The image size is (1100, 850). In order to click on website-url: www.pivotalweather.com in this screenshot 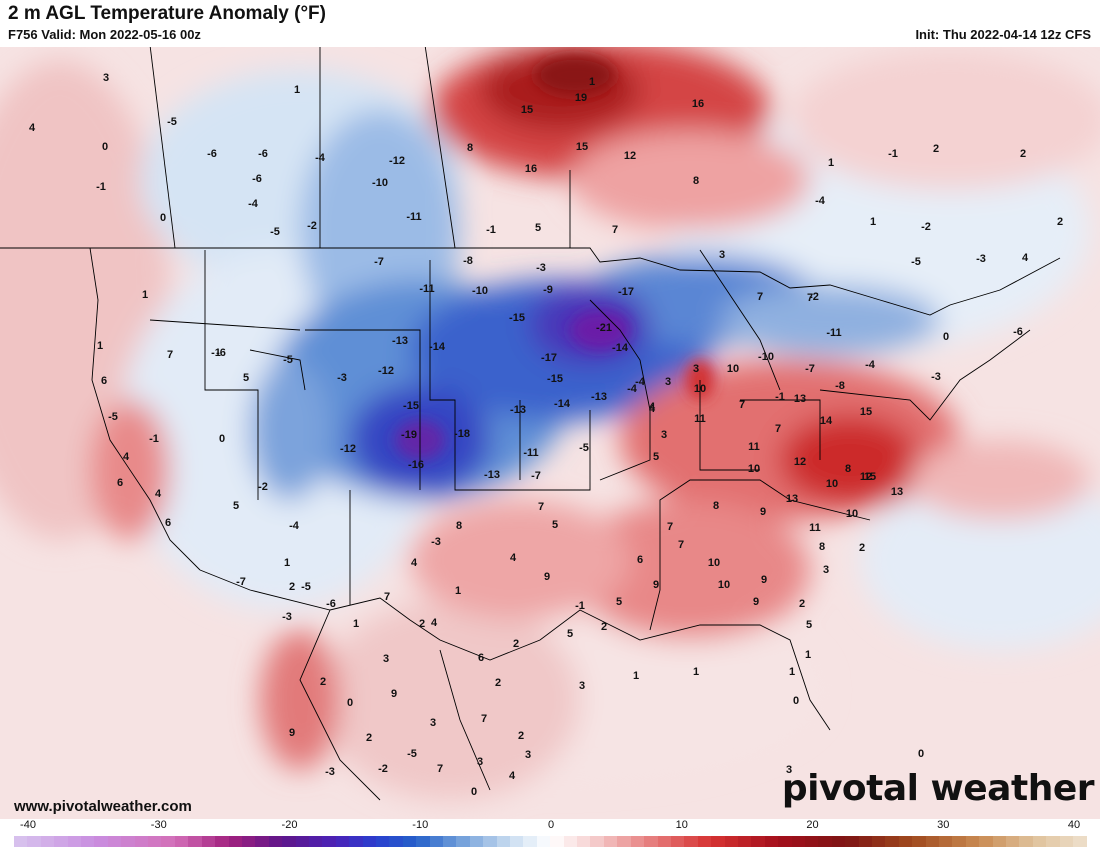, I will do `click(103, 806)`.